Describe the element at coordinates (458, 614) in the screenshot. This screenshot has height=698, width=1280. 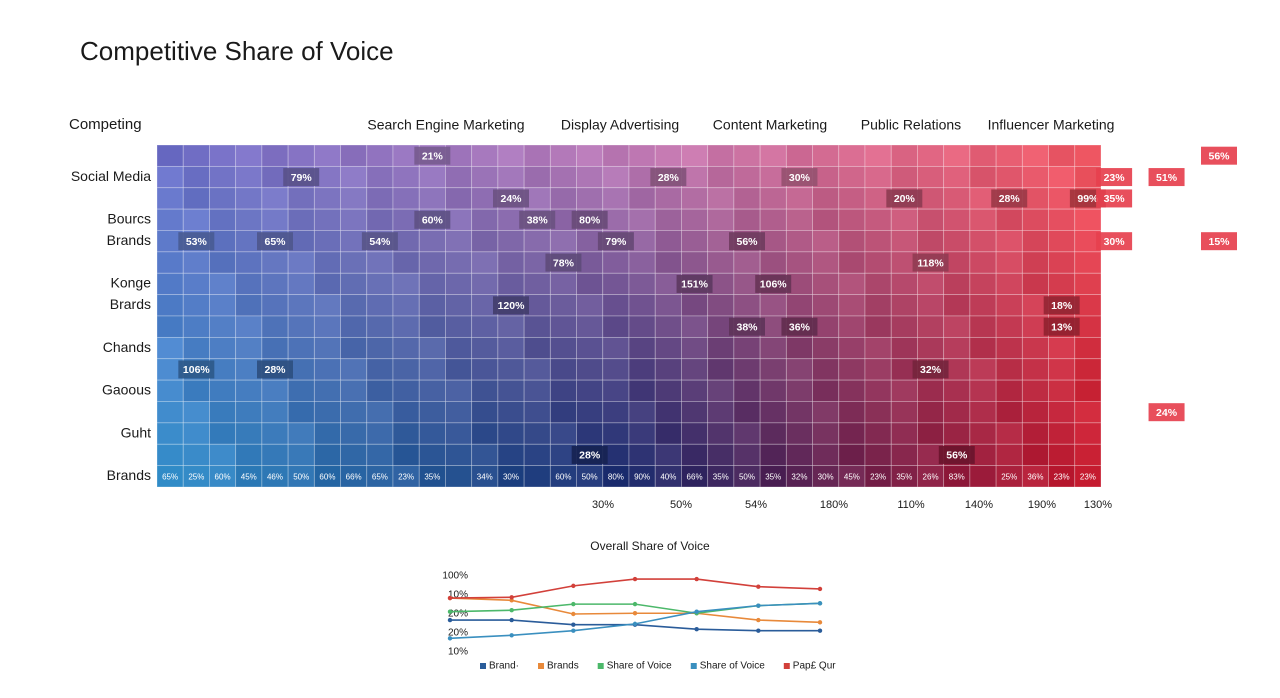
I see `y-tick-label: 20%` at that location.